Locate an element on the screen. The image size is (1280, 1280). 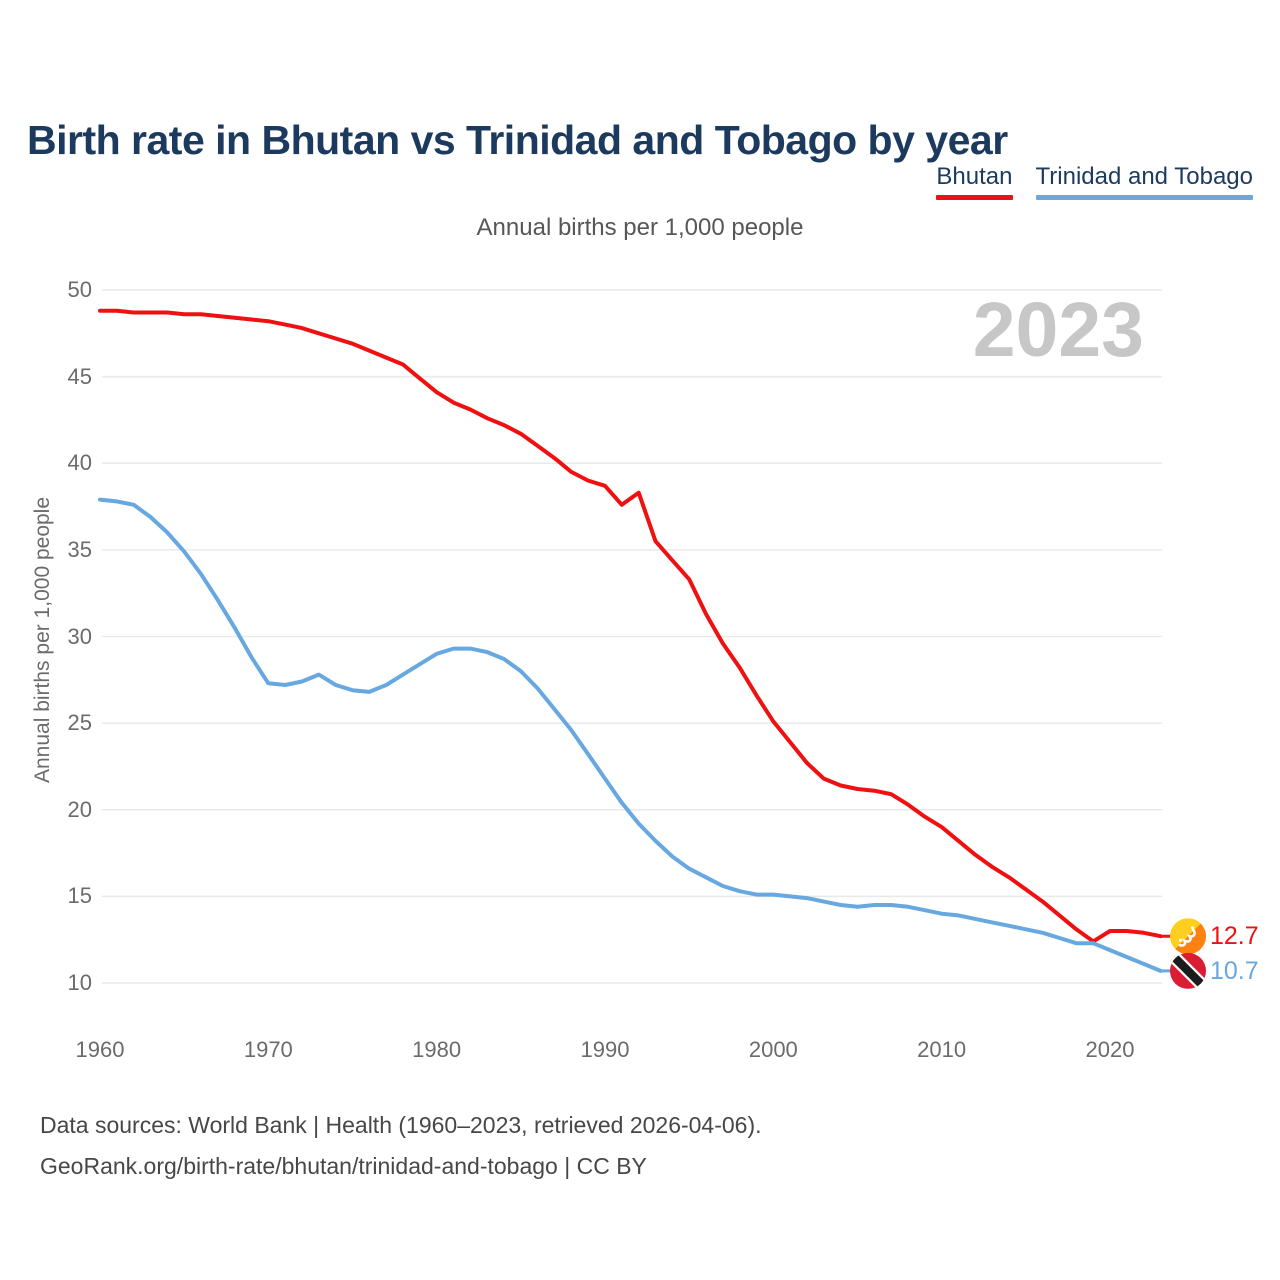
bhutan-flag-icon is located at coordinates (1188, 936).